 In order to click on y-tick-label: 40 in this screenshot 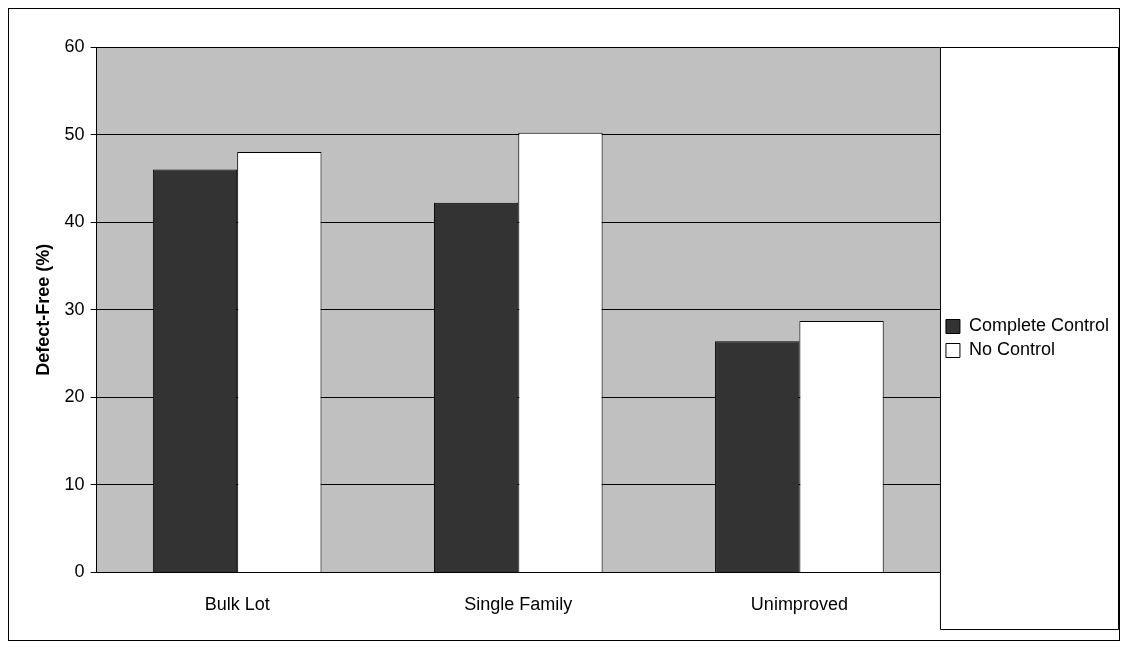, I will do `click(74, 221)`.